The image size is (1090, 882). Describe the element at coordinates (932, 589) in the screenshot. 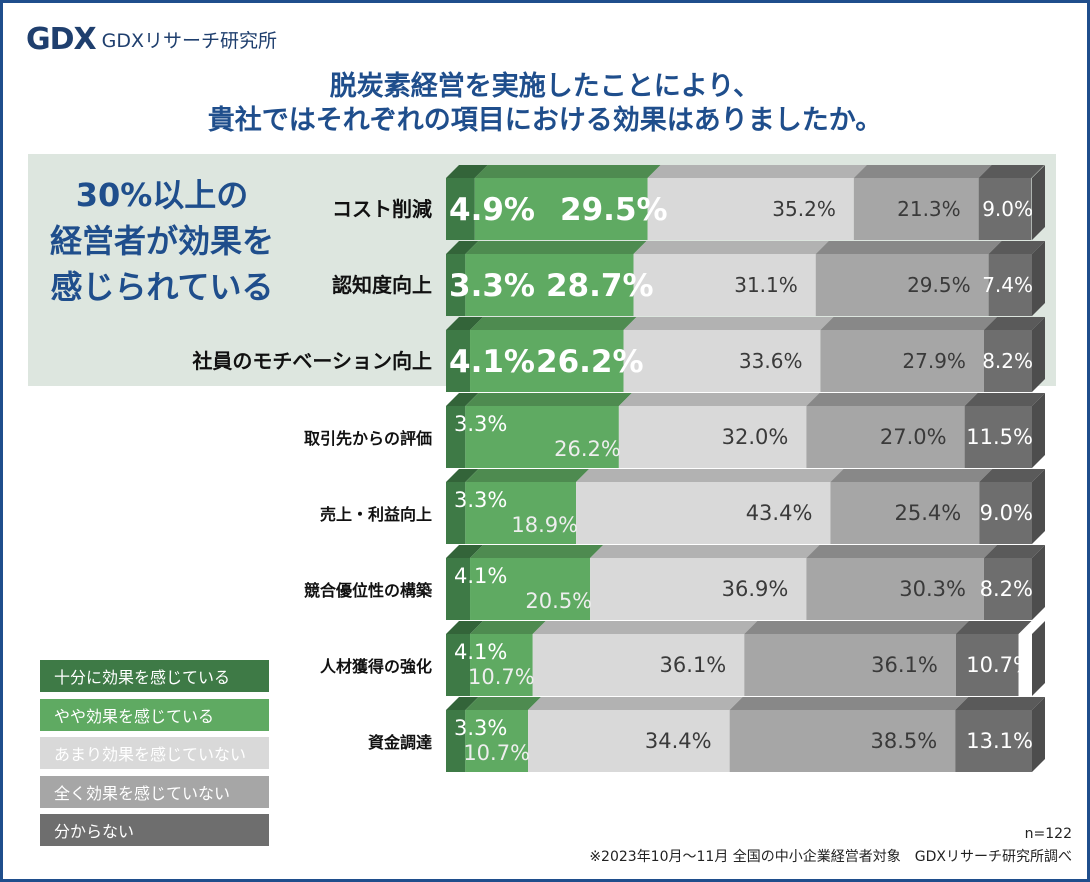

I see `data-label: 30.3%` at that location.